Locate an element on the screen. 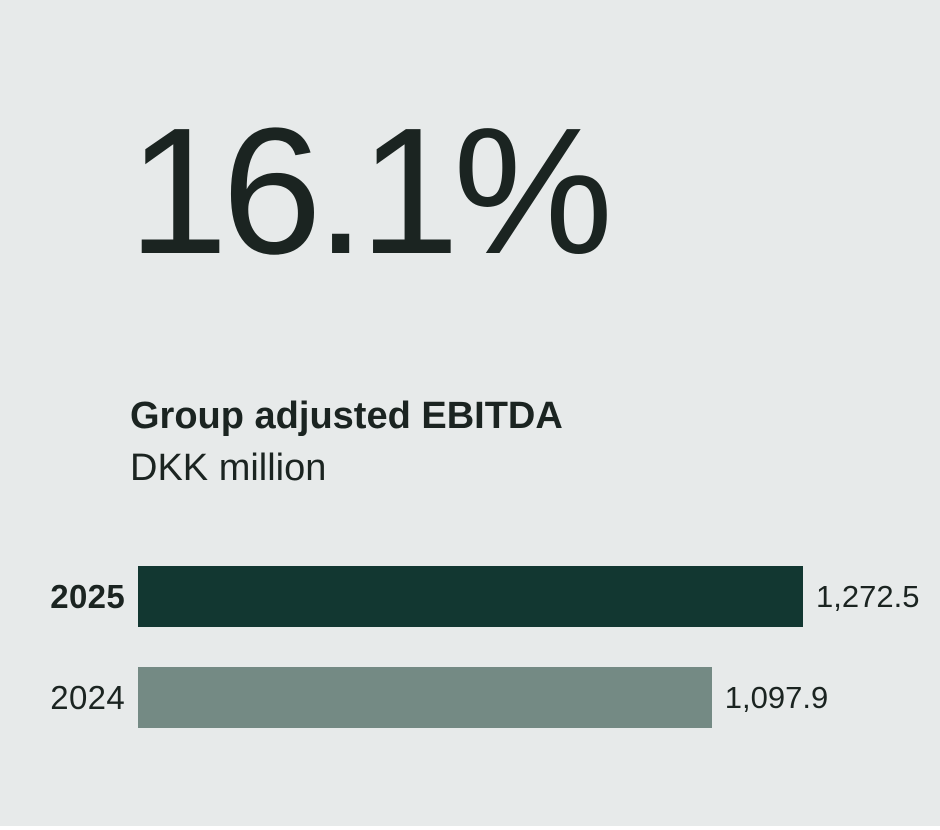 Image resolution: width=940 pixels, height=830 pixels. bar-2024 is located at coordinates (425, 697).